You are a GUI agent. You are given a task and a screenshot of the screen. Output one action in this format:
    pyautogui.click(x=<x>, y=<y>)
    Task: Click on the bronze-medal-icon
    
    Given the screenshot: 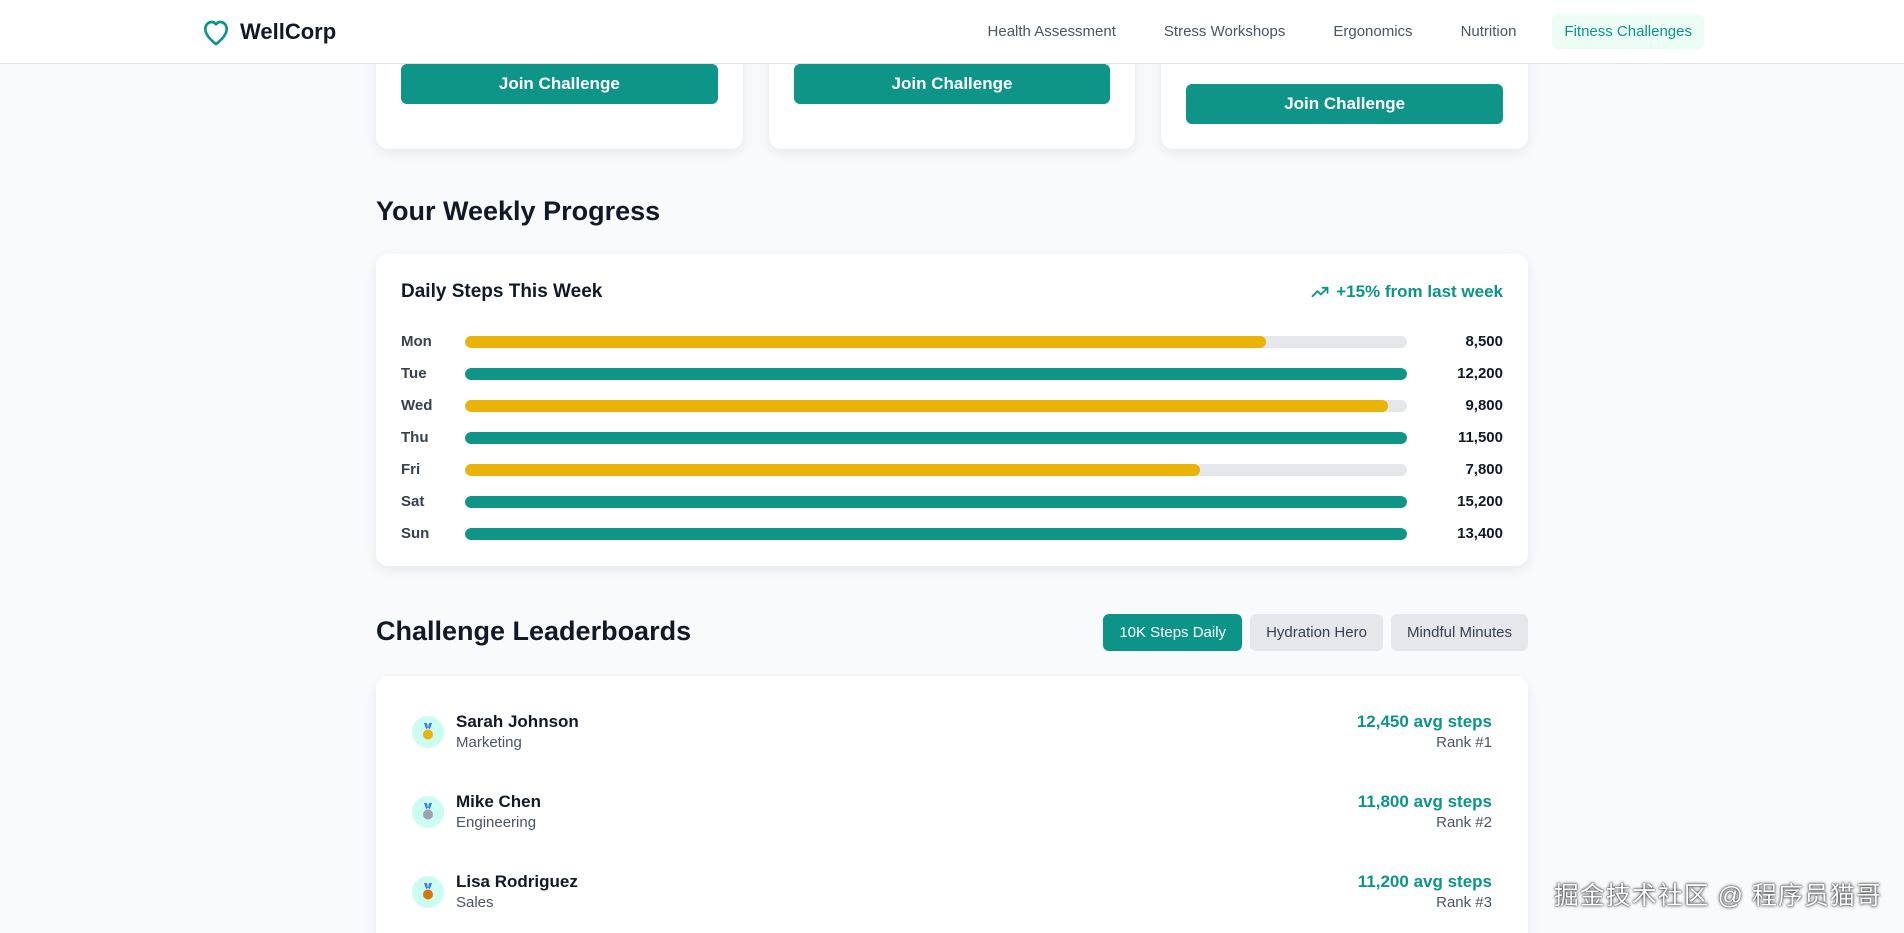 What is the action you would take?
    pyautogui.click(x=428, y=891)
    